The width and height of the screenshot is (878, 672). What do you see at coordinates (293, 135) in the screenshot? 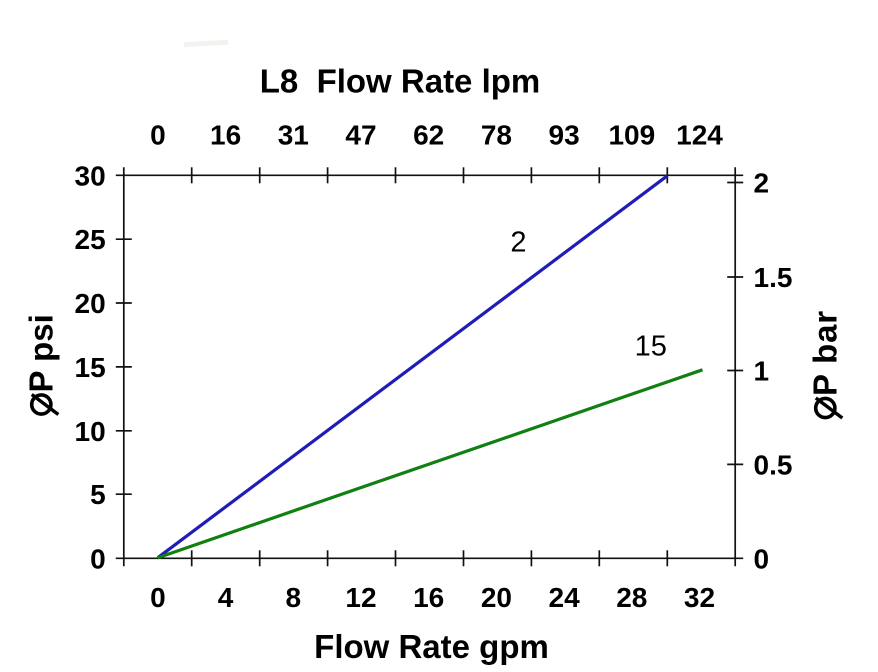
I see `svg-text: 31` at bounding box center [293, 135].